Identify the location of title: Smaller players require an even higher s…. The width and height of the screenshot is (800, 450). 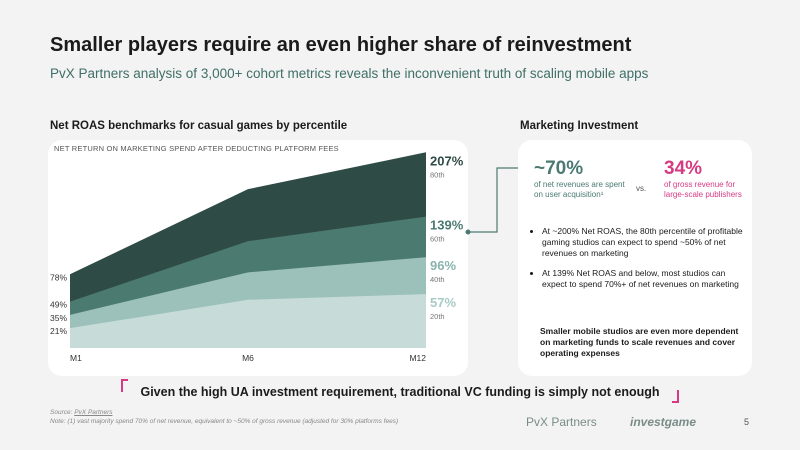
(341, 45).